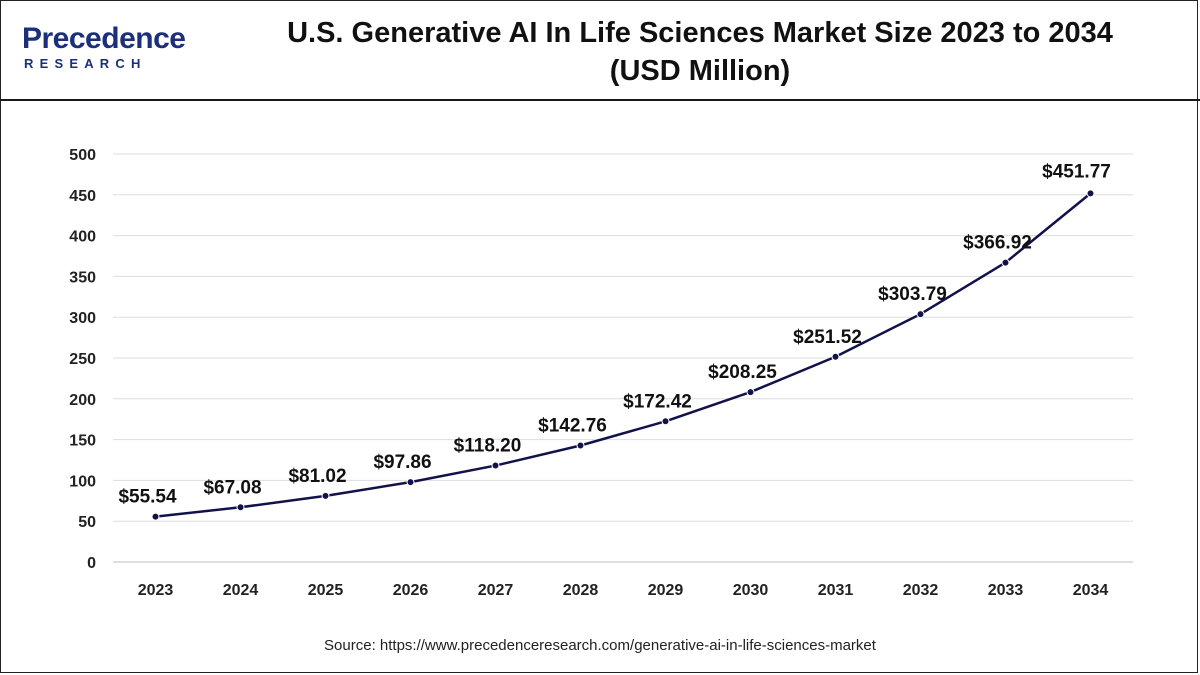  What do you see at coordinates (91, 563) in the screenshot?
I see `y-tick-label: 0` at bounding box center [91, 563].